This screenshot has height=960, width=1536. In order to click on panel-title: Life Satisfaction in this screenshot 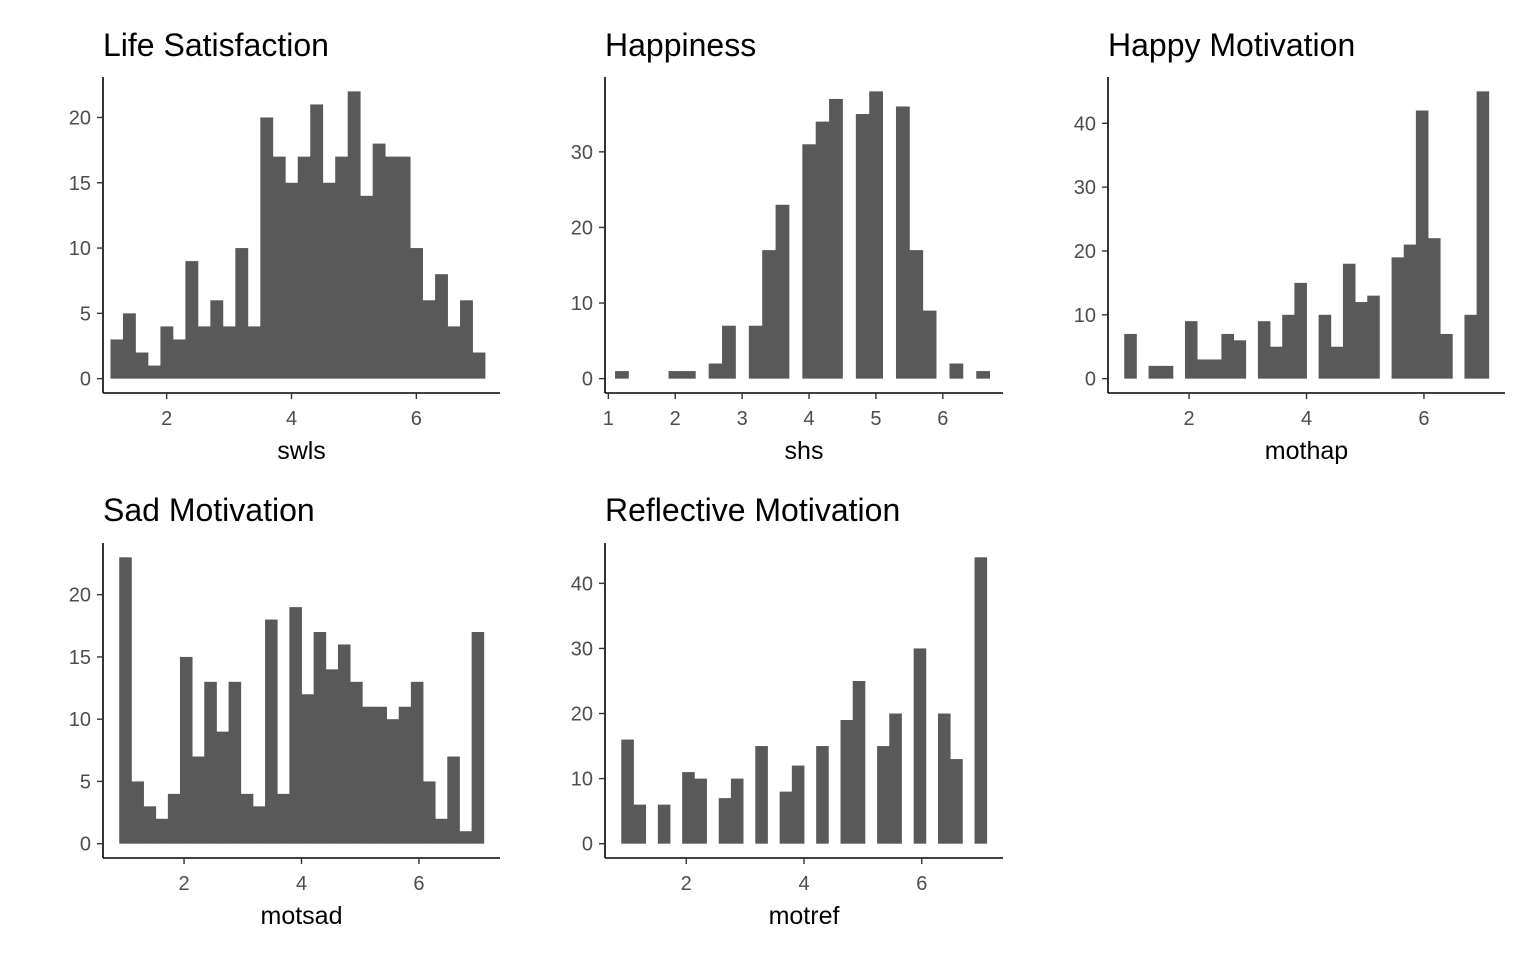, I will do `click(216, 45)`.